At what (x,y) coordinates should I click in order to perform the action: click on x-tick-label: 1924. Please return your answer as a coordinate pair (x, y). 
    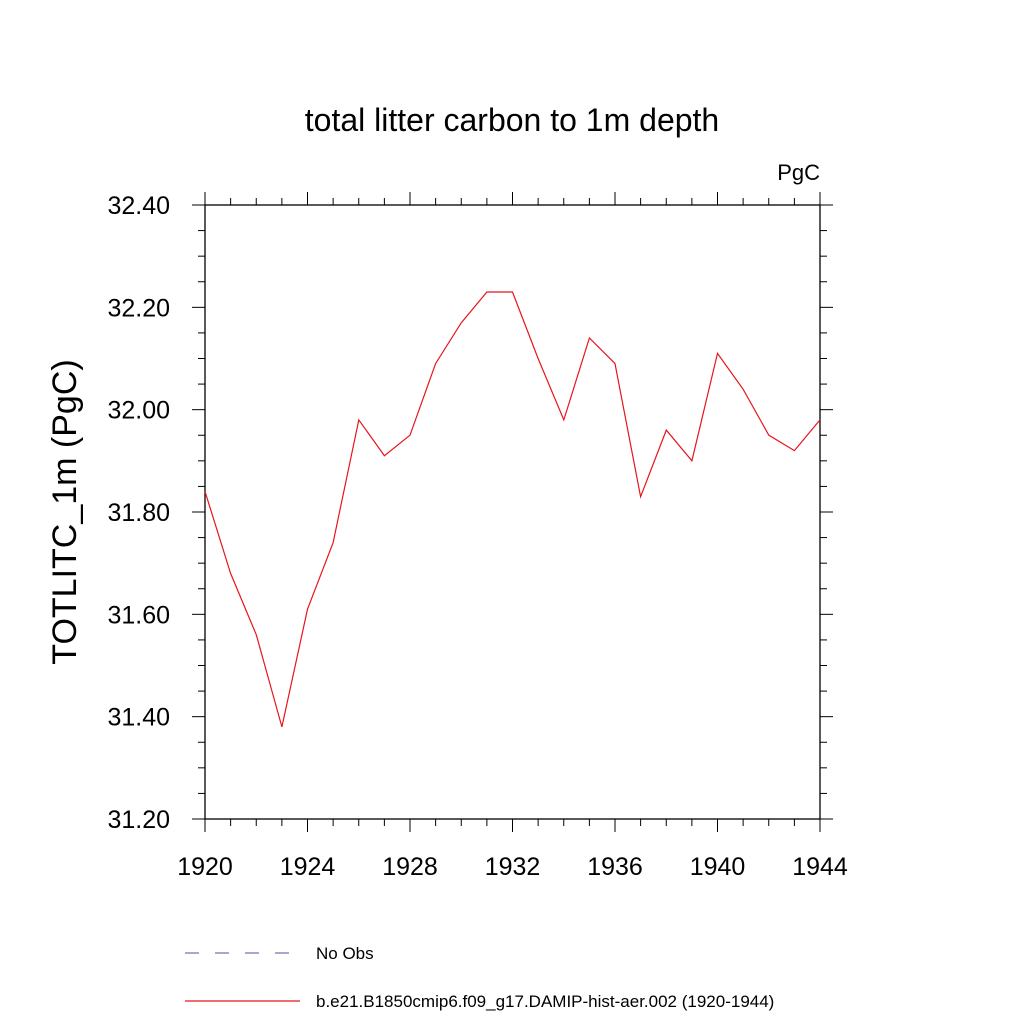
    Looking at the image, I should click on (308, 867).